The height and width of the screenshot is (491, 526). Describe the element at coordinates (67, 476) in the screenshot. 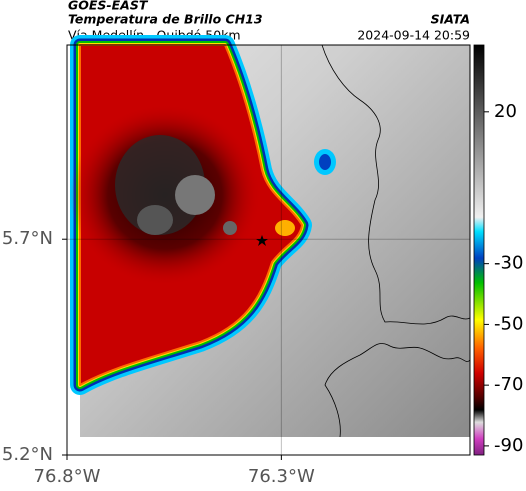

I see `lon-tick-label: 76.8°W` at that location.